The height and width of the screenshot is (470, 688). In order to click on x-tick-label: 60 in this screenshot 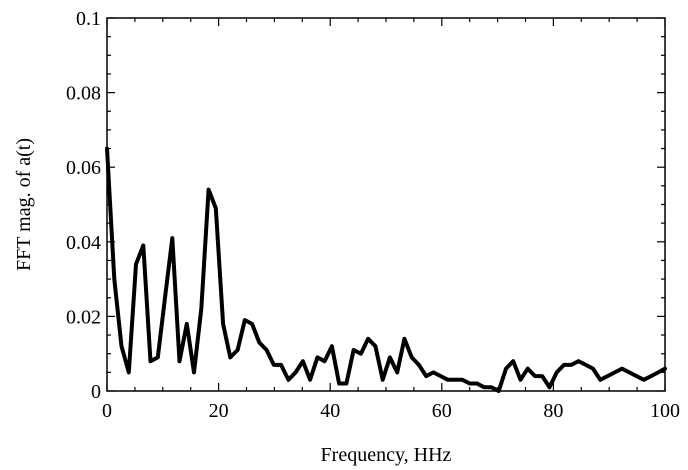, I will do `click(442, 411)`.